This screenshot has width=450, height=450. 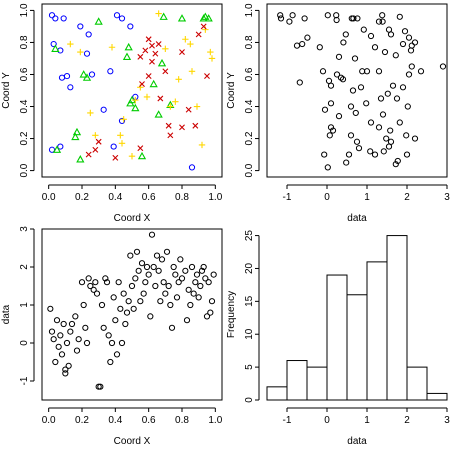 I want to click on y-tick-label: 2, so click(x=24, y=267).